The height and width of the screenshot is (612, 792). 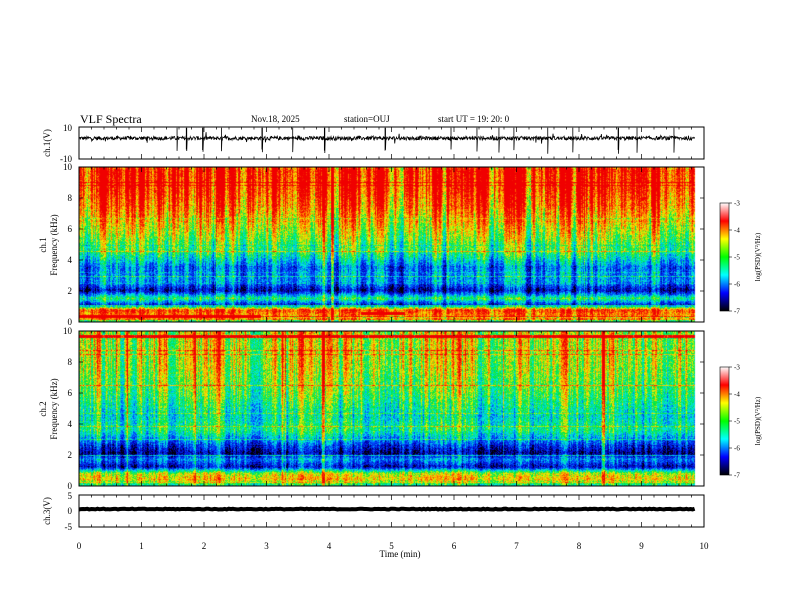 I want to click on time-axis-label: Time (min), so click(x=400, y=554).